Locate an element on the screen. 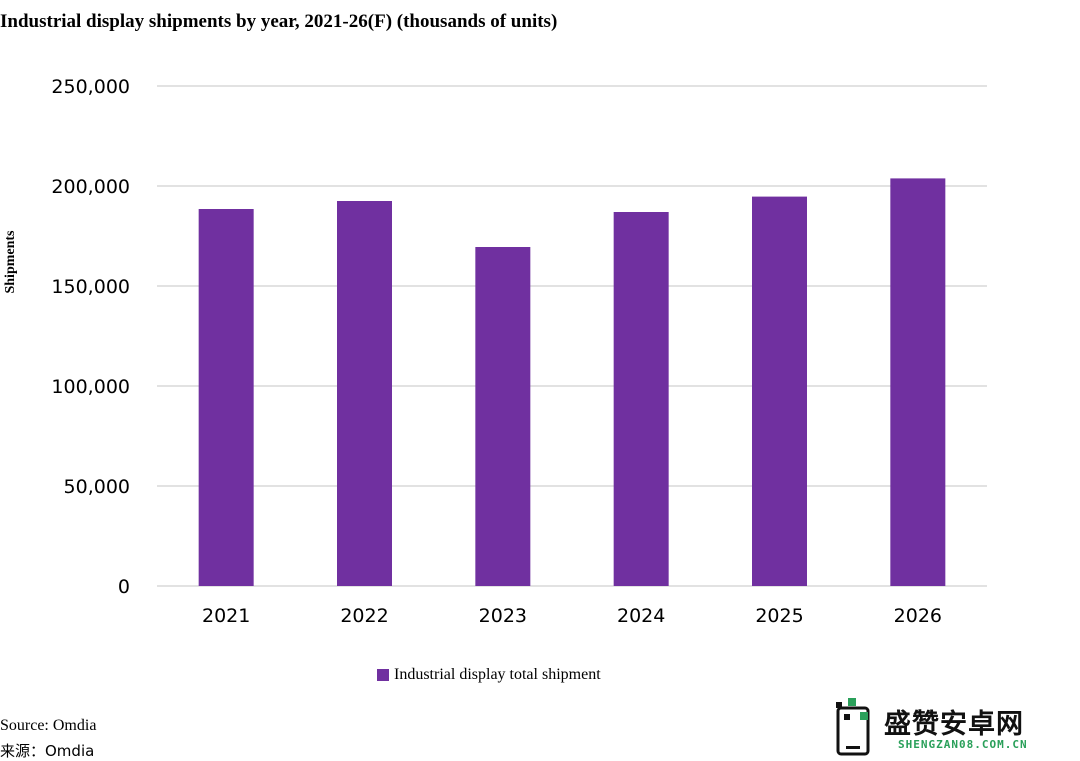 This screenshot has height=761, width=1080. watermark-title: 盛赞安卓网 is located at coordinates (954, 724).